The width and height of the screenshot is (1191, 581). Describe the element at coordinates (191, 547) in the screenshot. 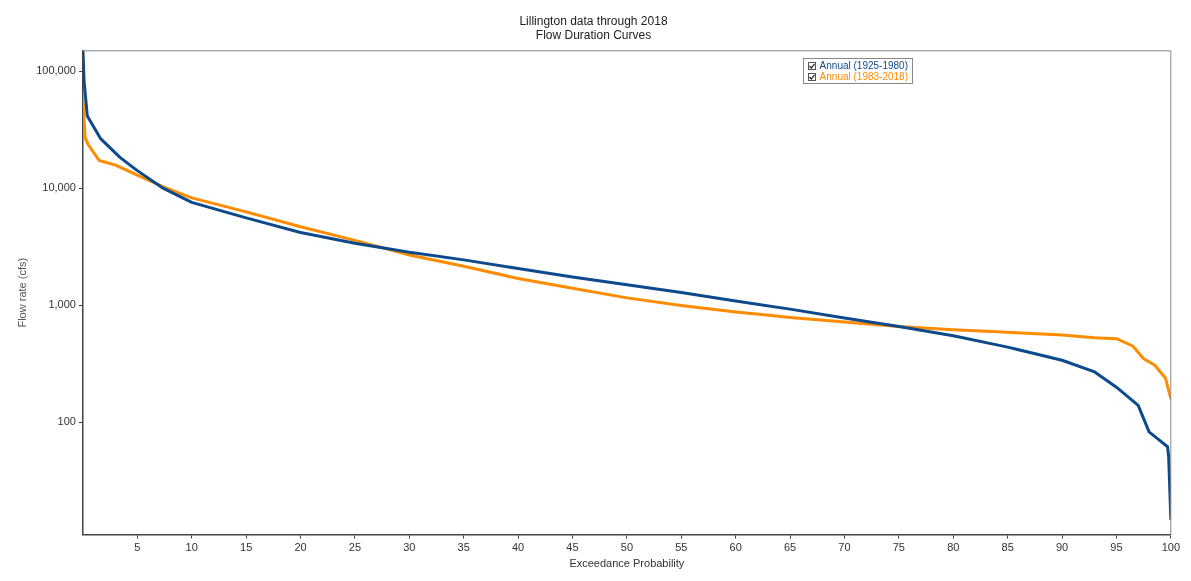

I see `x-tick-label: 10` at that location.